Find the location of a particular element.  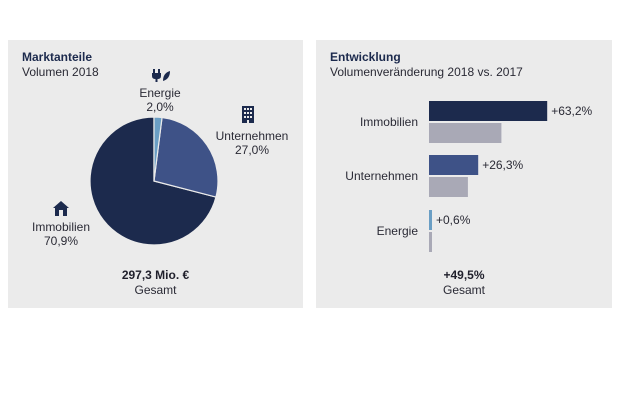

bar-2018-immobilien is located at coordinates (488, 111).